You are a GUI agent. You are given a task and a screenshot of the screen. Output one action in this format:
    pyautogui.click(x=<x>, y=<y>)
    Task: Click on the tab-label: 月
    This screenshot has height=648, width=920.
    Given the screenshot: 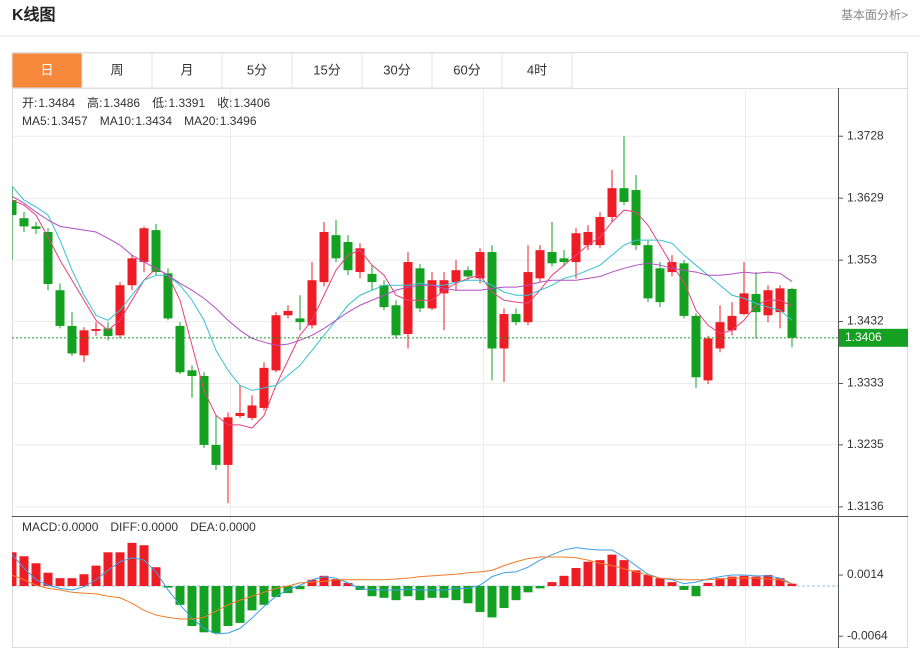 What is the action you would take?
    pyautogui.click(x=186, y=69)
    